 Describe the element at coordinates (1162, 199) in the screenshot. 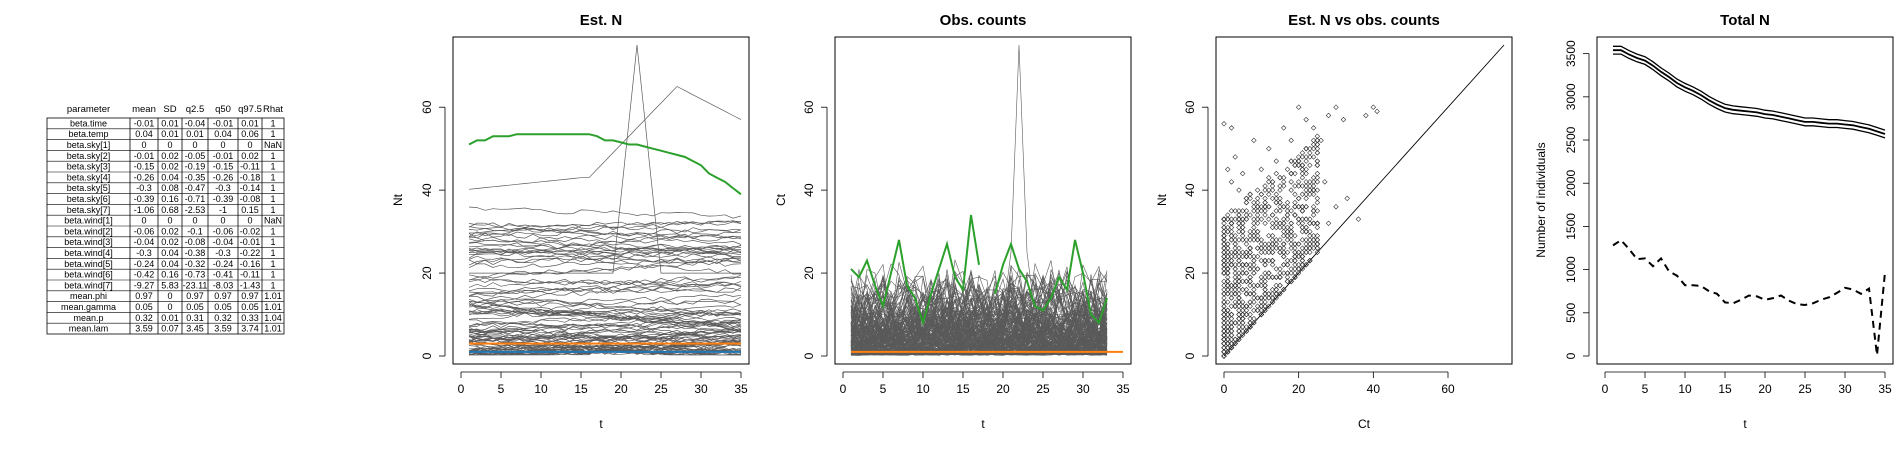

I see `scatter-ylabel: Nt` at that location.